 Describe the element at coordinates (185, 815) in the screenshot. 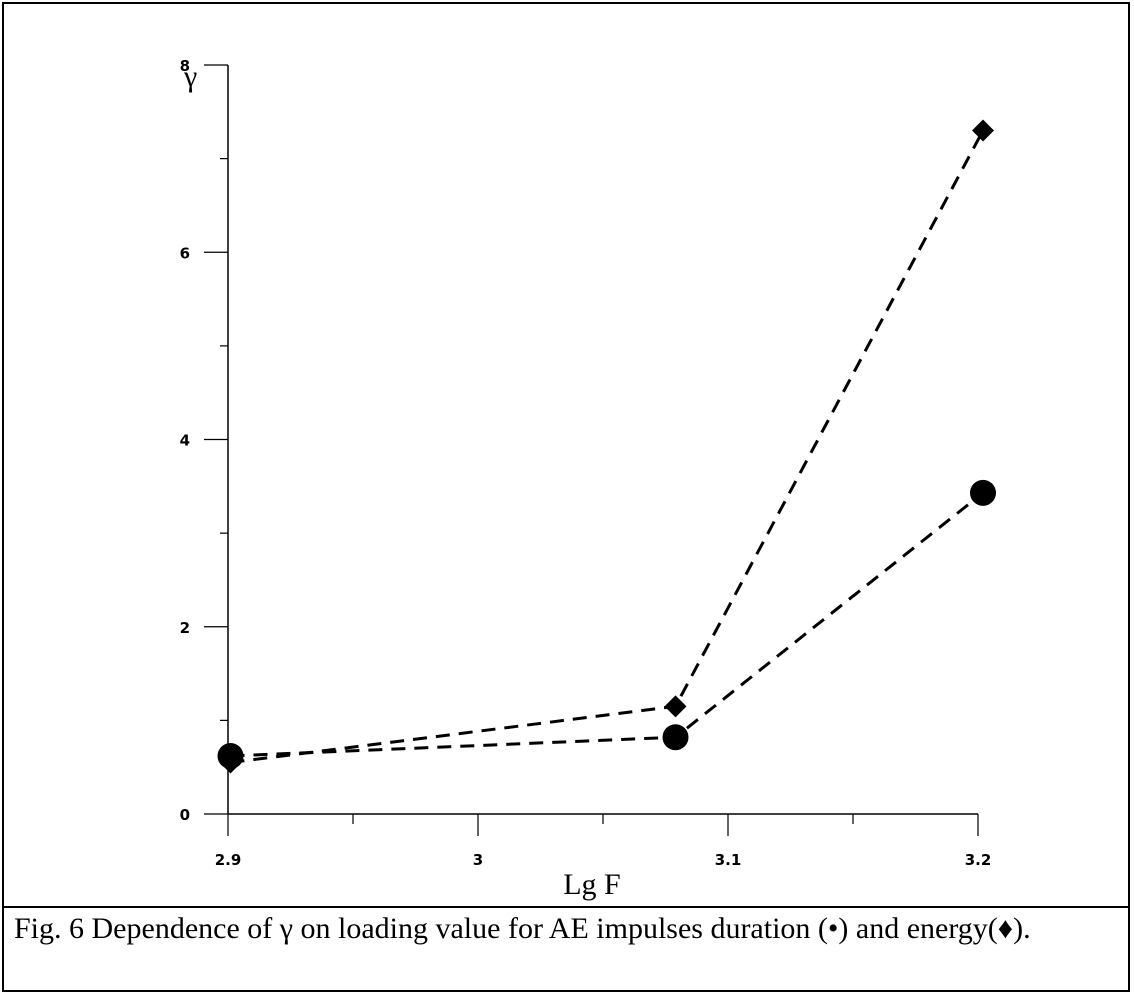

I see `y-tick-label: 0` at that location.